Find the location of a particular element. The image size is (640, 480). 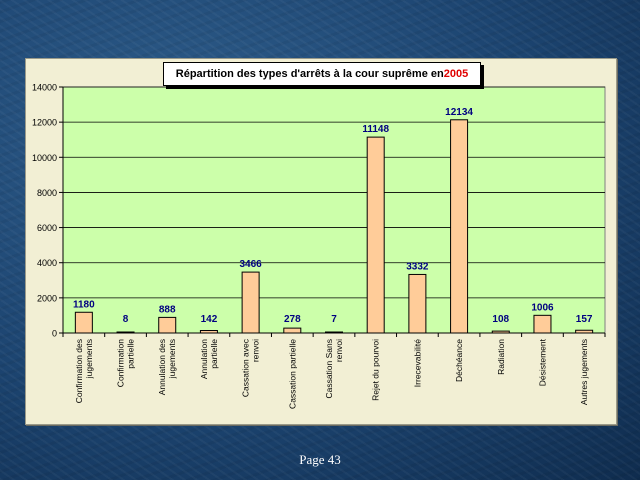

x-tick-label: Cassation avec renvoi is located at coordinates (251, 367).